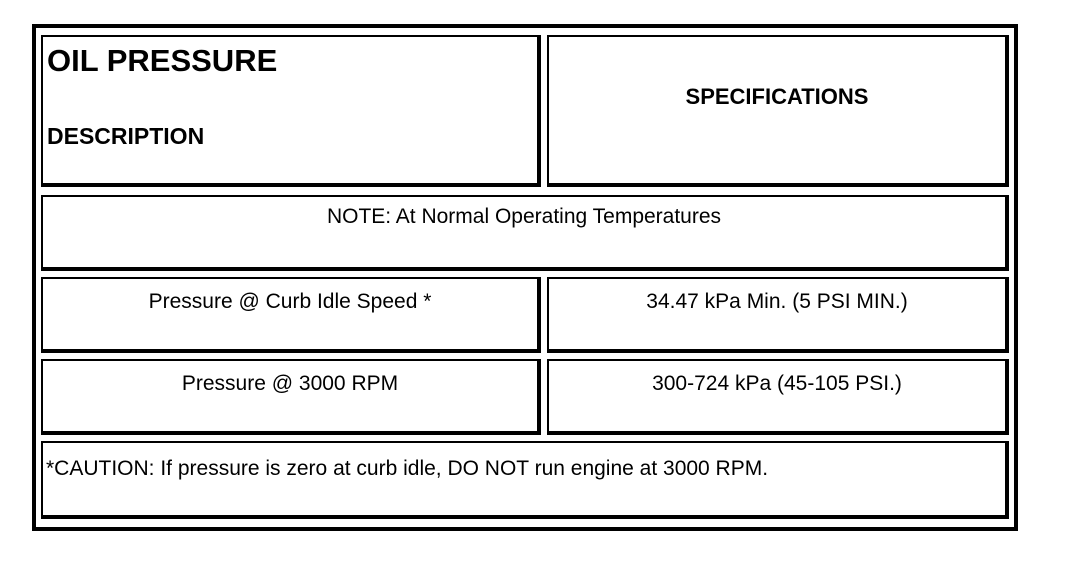 The height and width of the screenshot is (576, 1088). I want to click on specifications-header: SPECIFICATIONS, so click(777, 96).